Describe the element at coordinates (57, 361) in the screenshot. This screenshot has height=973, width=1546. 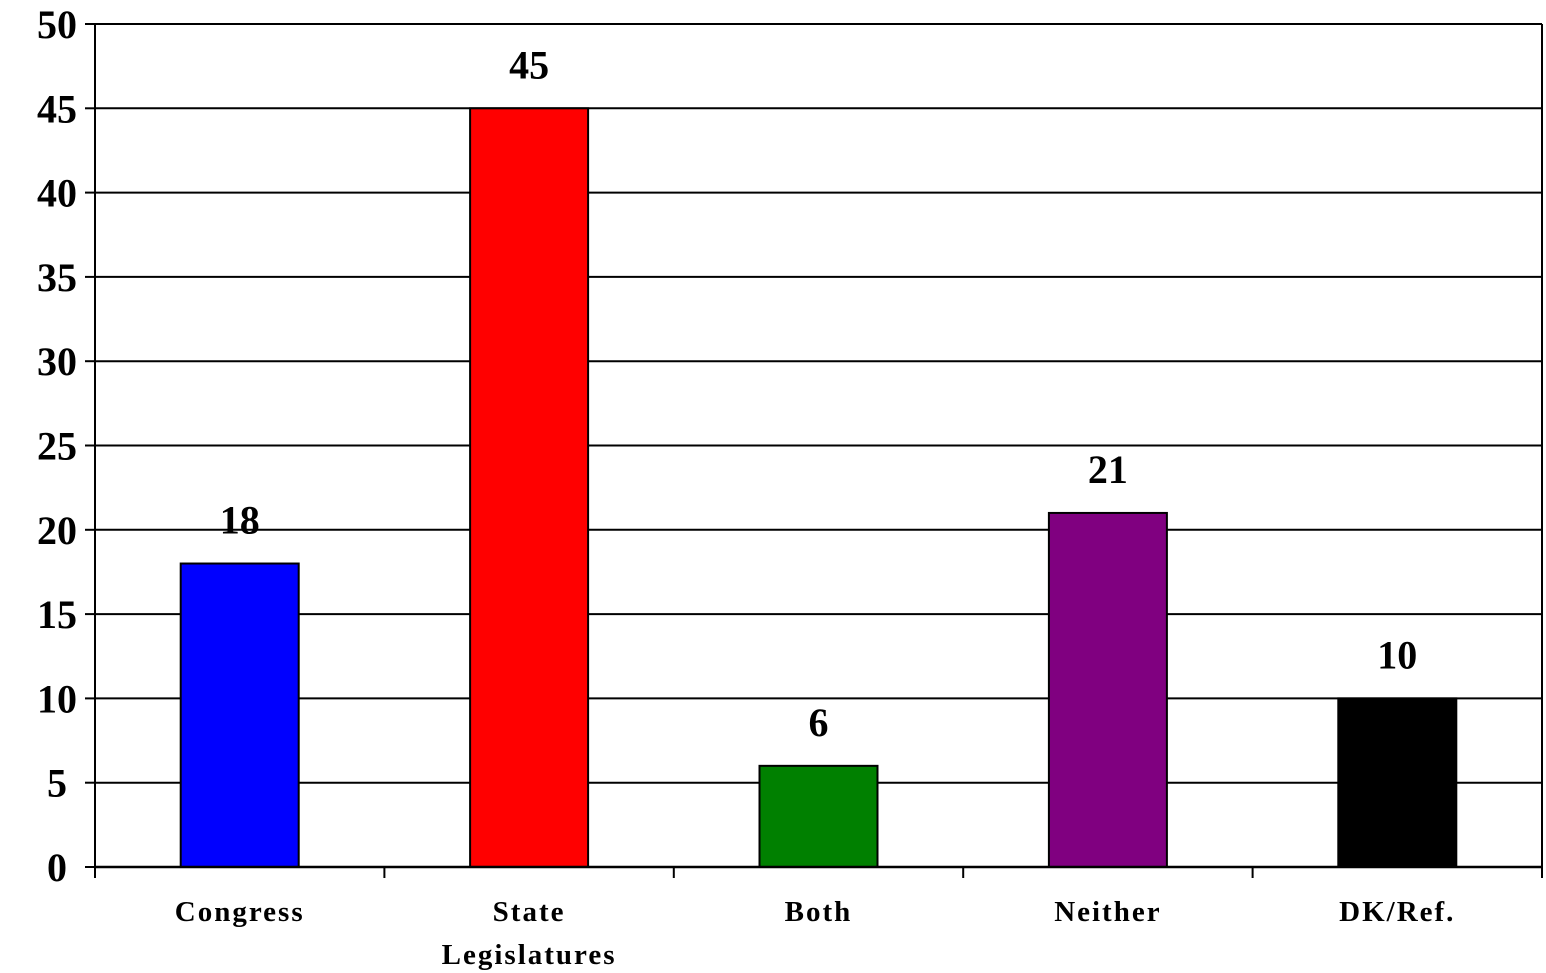
I see `y-tick-label: 30` at that location.